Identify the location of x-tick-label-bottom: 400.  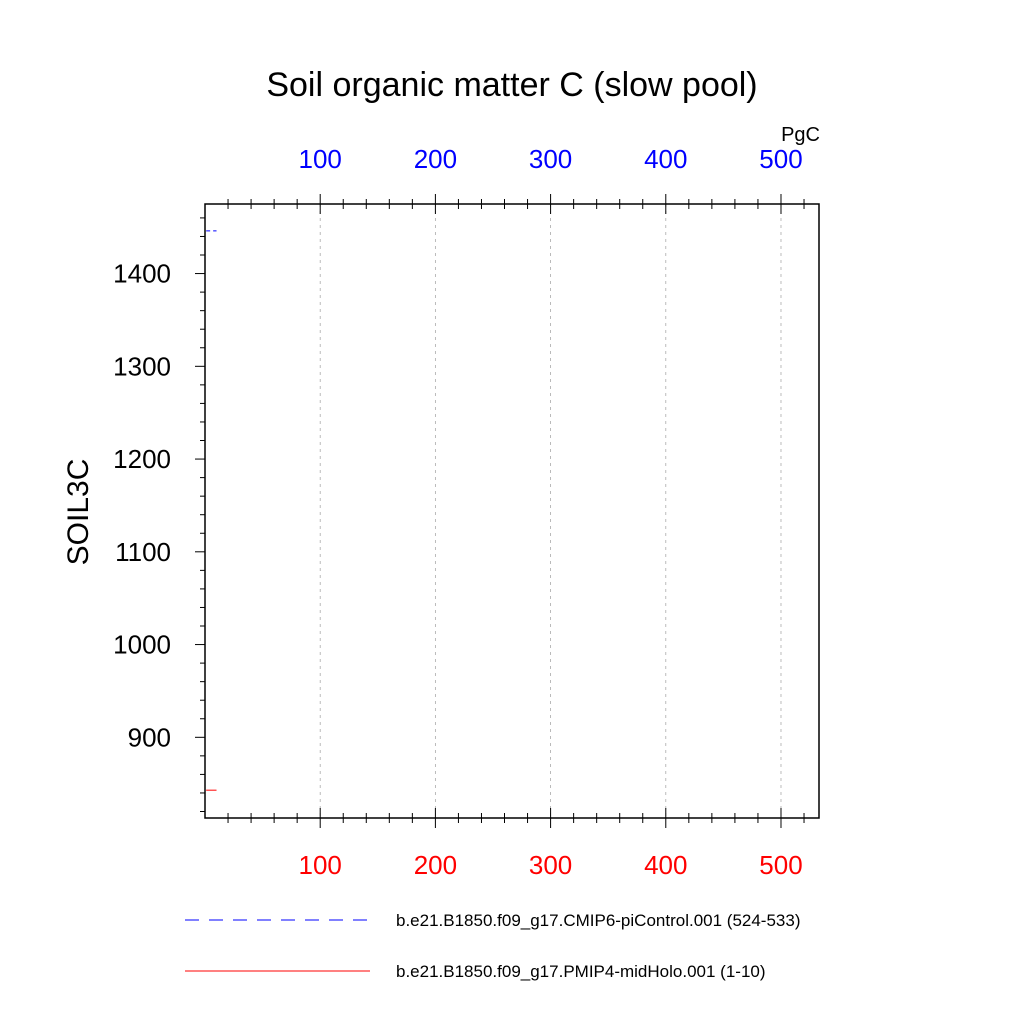
(665, 865).